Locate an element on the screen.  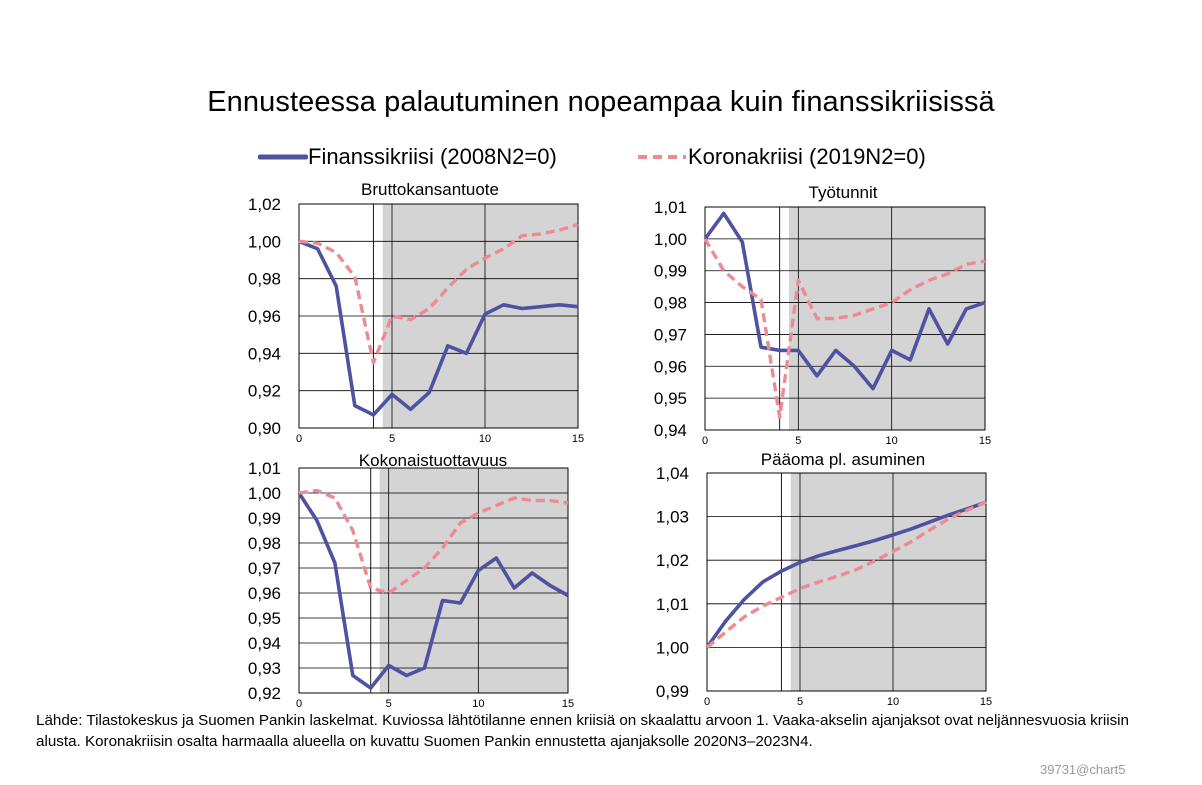
y-tick-label: 1,04 is located at coordinates (672, 473).